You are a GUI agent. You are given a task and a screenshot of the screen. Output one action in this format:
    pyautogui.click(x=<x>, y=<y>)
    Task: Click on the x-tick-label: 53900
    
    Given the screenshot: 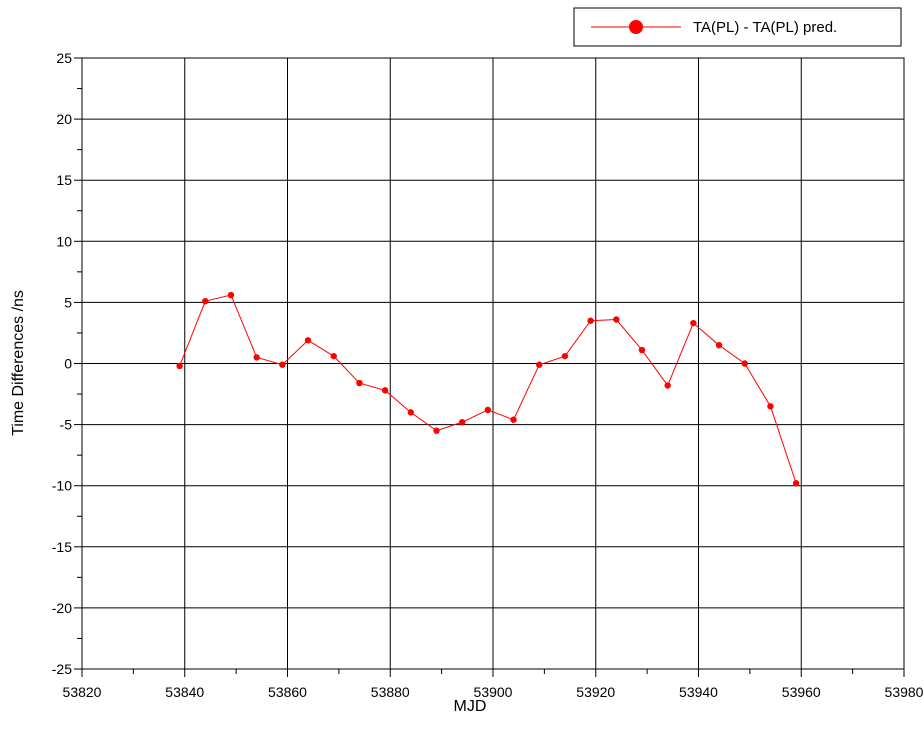 What is the action you would take?
    pyautogui.click(x=493, y=692)
    